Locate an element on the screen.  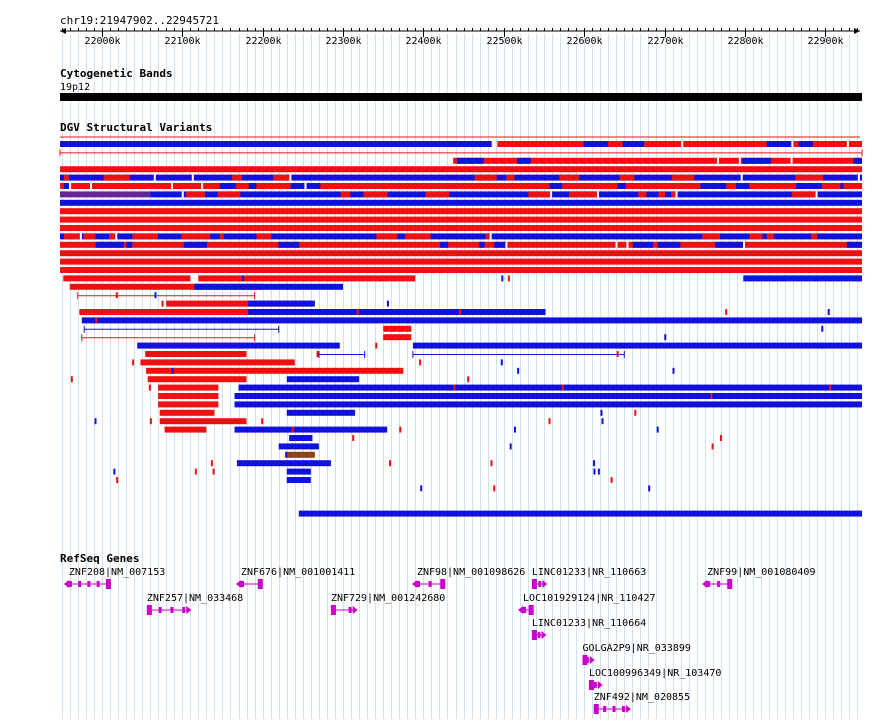
ruler-tick-label: 22500k is located at coordinates (504, 41).